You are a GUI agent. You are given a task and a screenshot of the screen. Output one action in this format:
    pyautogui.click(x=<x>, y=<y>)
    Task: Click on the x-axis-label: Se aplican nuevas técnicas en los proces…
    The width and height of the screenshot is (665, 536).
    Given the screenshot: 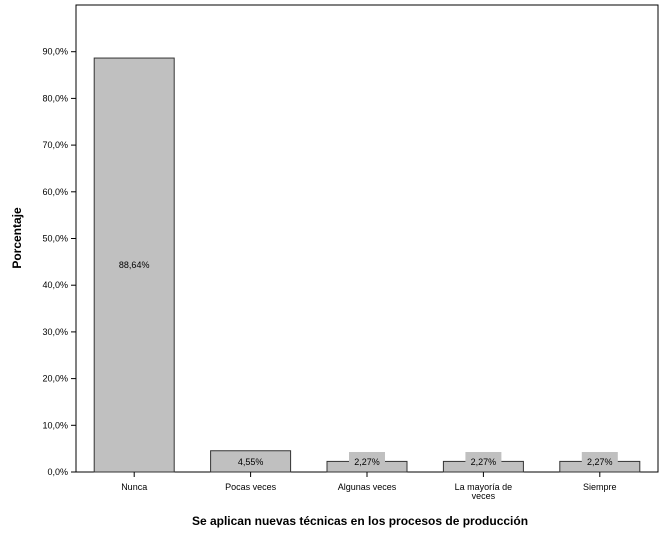 What is the action you would take?
    pyautogui.click(x=360, y=521)
    